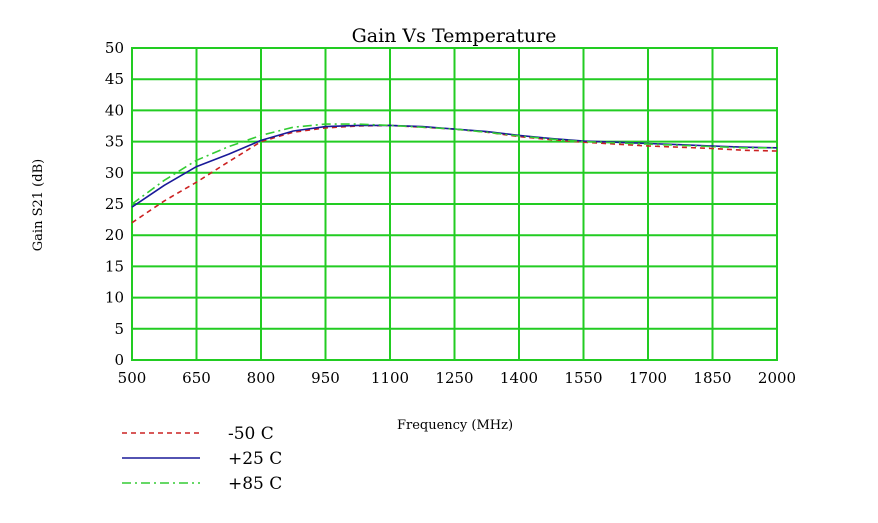 The height and width of the screenshot is (523, 878). I want to click on y-tick-label: 40, so click(114, 110).